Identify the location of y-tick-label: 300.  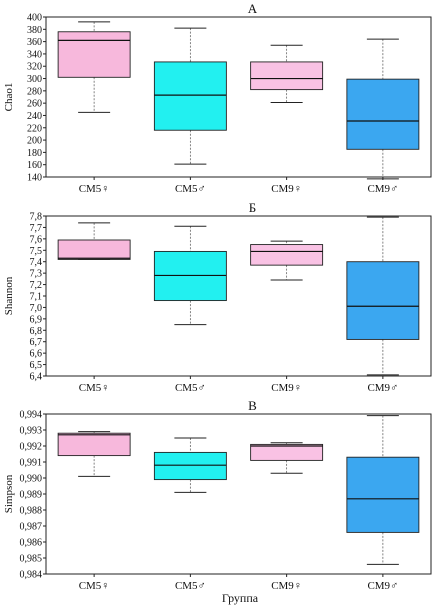
(34, 79).